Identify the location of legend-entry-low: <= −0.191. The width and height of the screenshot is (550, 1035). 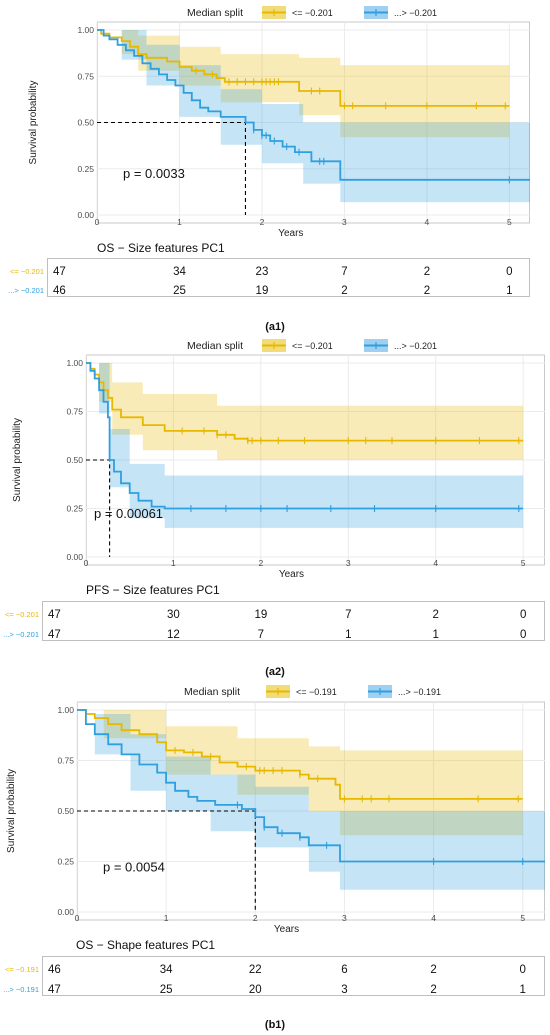
(316, 692).